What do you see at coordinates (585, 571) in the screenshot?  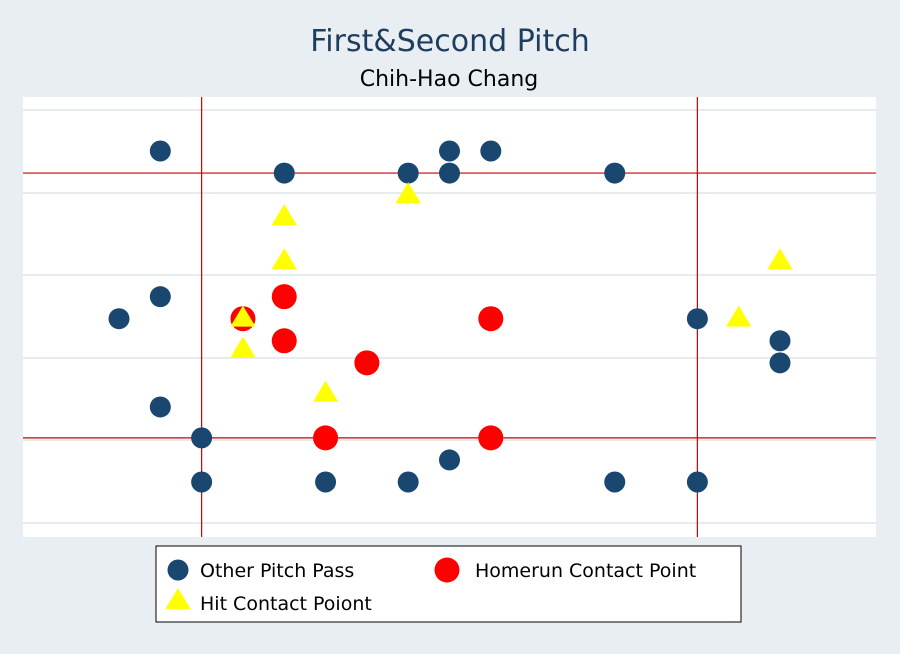 I see `legend-label-homerun: Homerun Contact Point` at bounding box center [585, 571].